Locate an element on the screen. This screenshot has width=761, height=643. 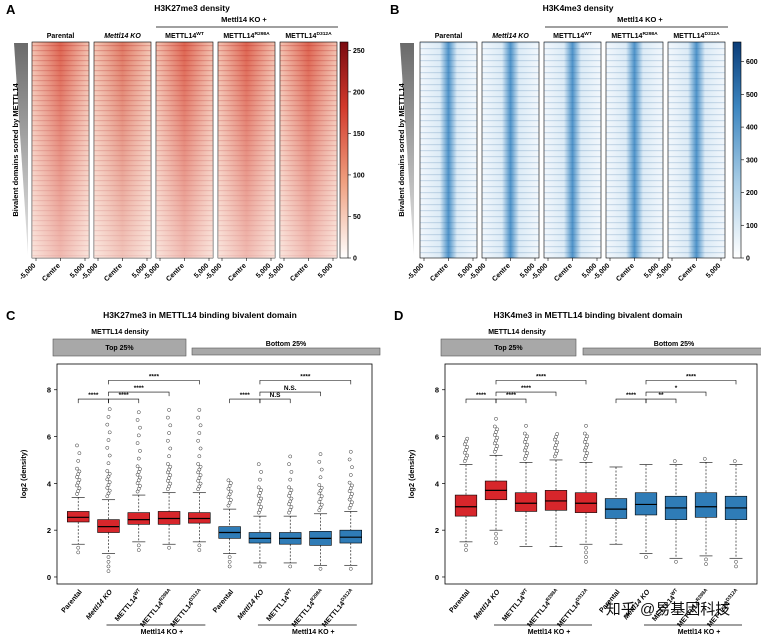
y-tick-label: 4 is located at coordinates (49, 483).